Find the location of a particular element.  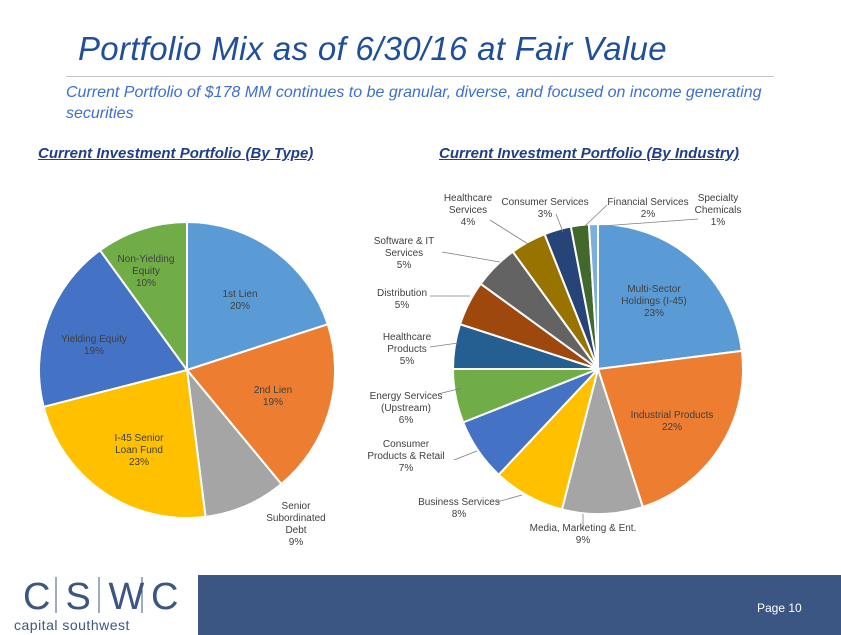

leader-line-healthcare-products is located at coordinates (444, 345).